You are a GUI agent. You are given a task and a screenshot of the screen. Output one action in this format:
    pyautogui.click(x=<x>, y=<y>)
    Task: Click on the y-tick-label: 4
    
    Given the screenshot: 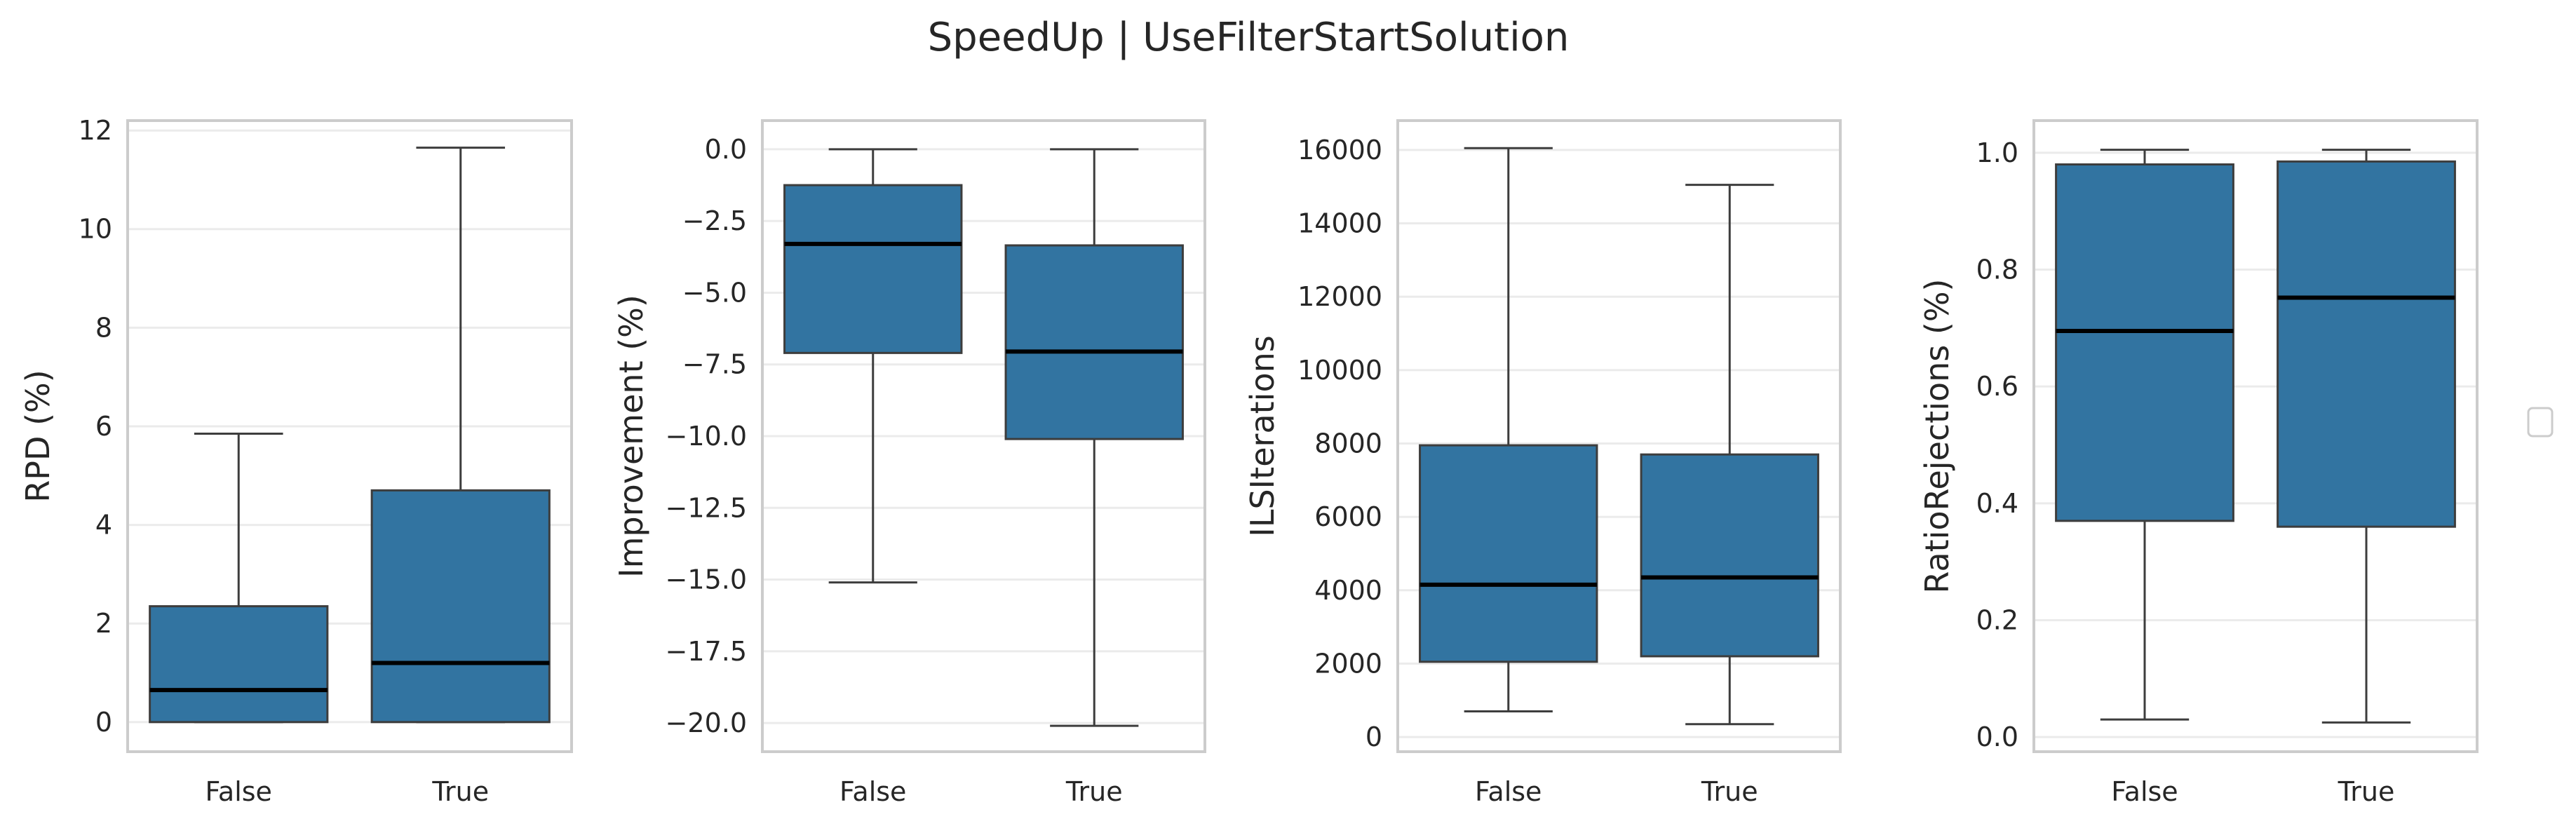 What is the action you would take?
    pyautogui.click(x=103, y=525)
    